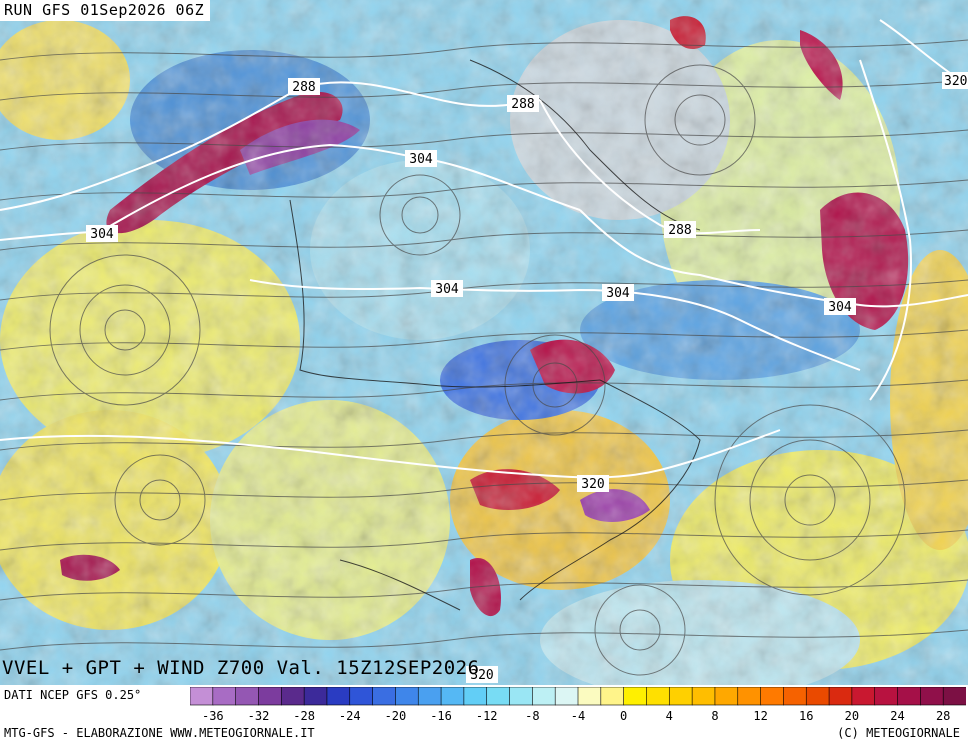 This screenshot has width=968, height=745. What do you see at coordinates (259, 716) in the screenshot?
I see `legend-tick-label: -32` at bounding box center [259, 716].